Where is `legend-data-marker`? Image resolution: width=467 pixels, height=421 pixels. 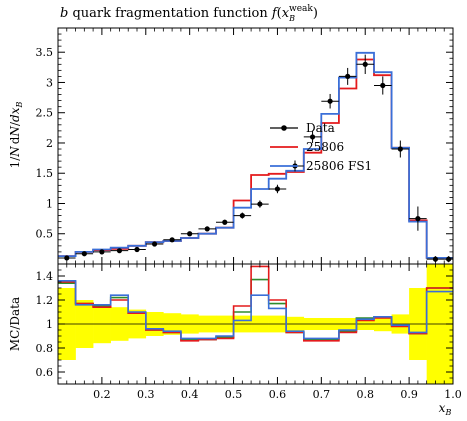
legend-data-marker is located at coordinates (284, 128).